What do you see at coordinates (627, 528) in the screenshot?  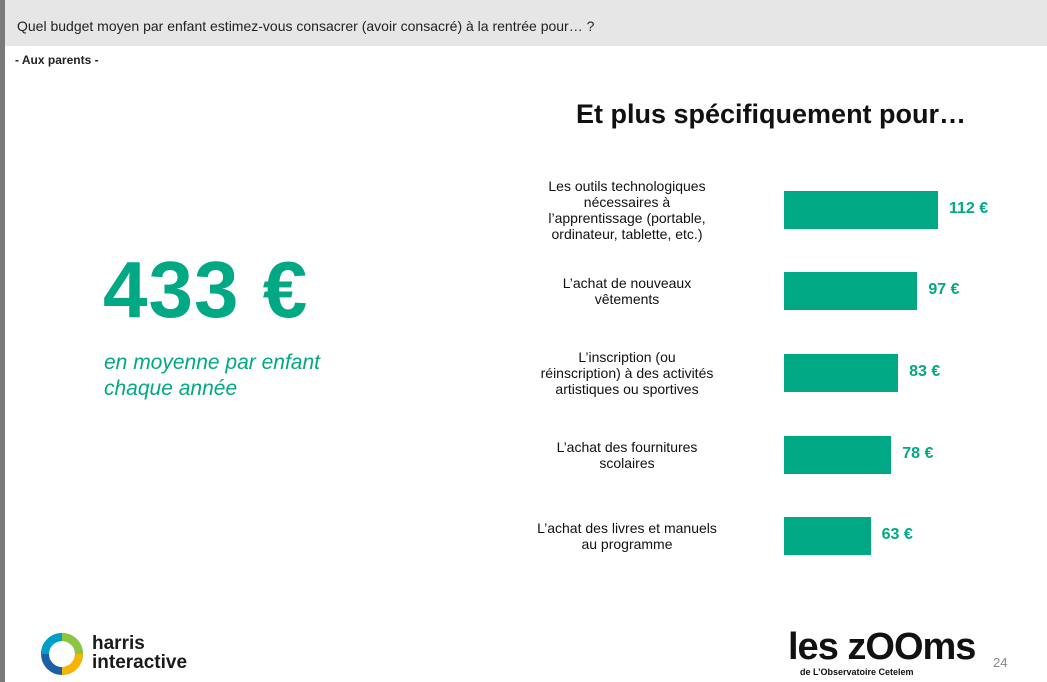 I see `bar-label-line: L’achat des livres et manuels` at bounding box center [627, 528].